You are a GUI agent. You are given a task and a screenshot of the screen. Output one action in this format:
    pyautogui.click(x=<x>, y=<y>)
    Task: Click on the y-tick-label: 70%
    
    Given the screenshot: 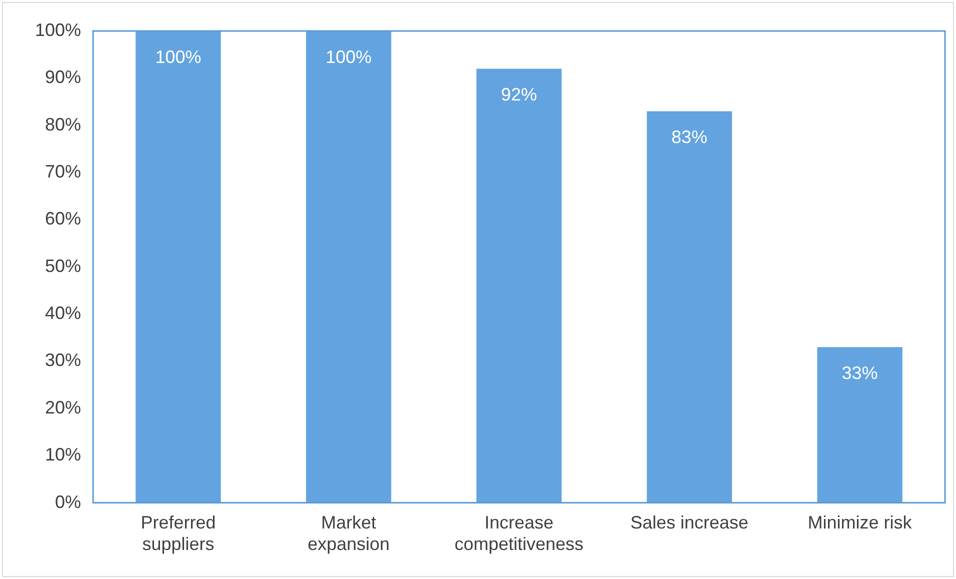 What is the action you would take?
    pyautogui.click(x=63, y=172)
    